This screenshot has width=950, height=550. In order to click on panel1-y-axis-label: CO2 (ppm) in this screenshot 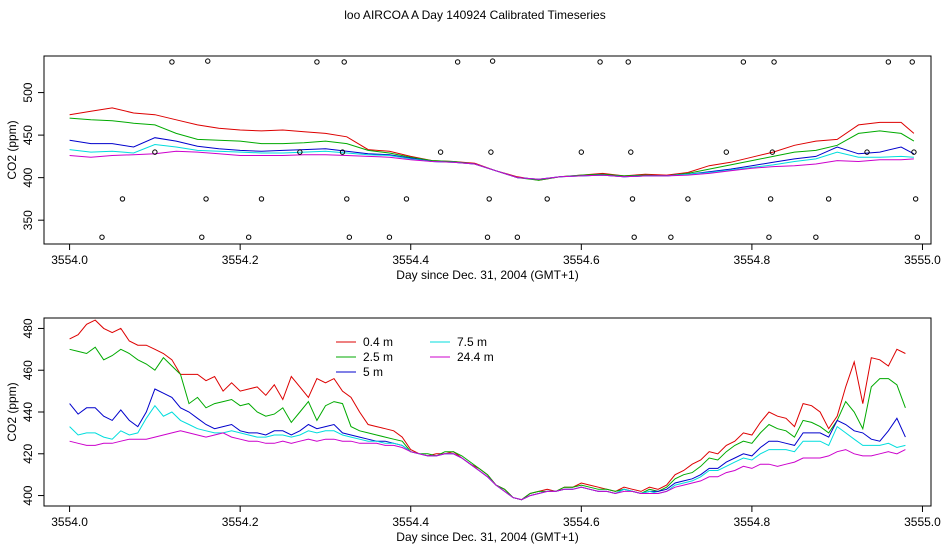, I will do `click(12, 149)`.